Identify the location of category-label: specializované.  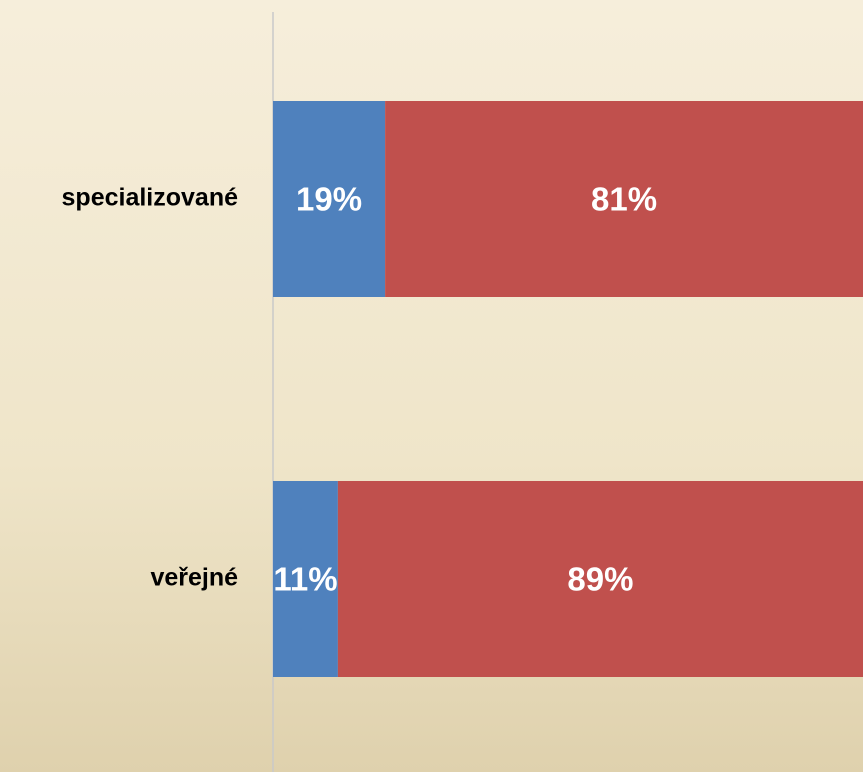
(150, 198).